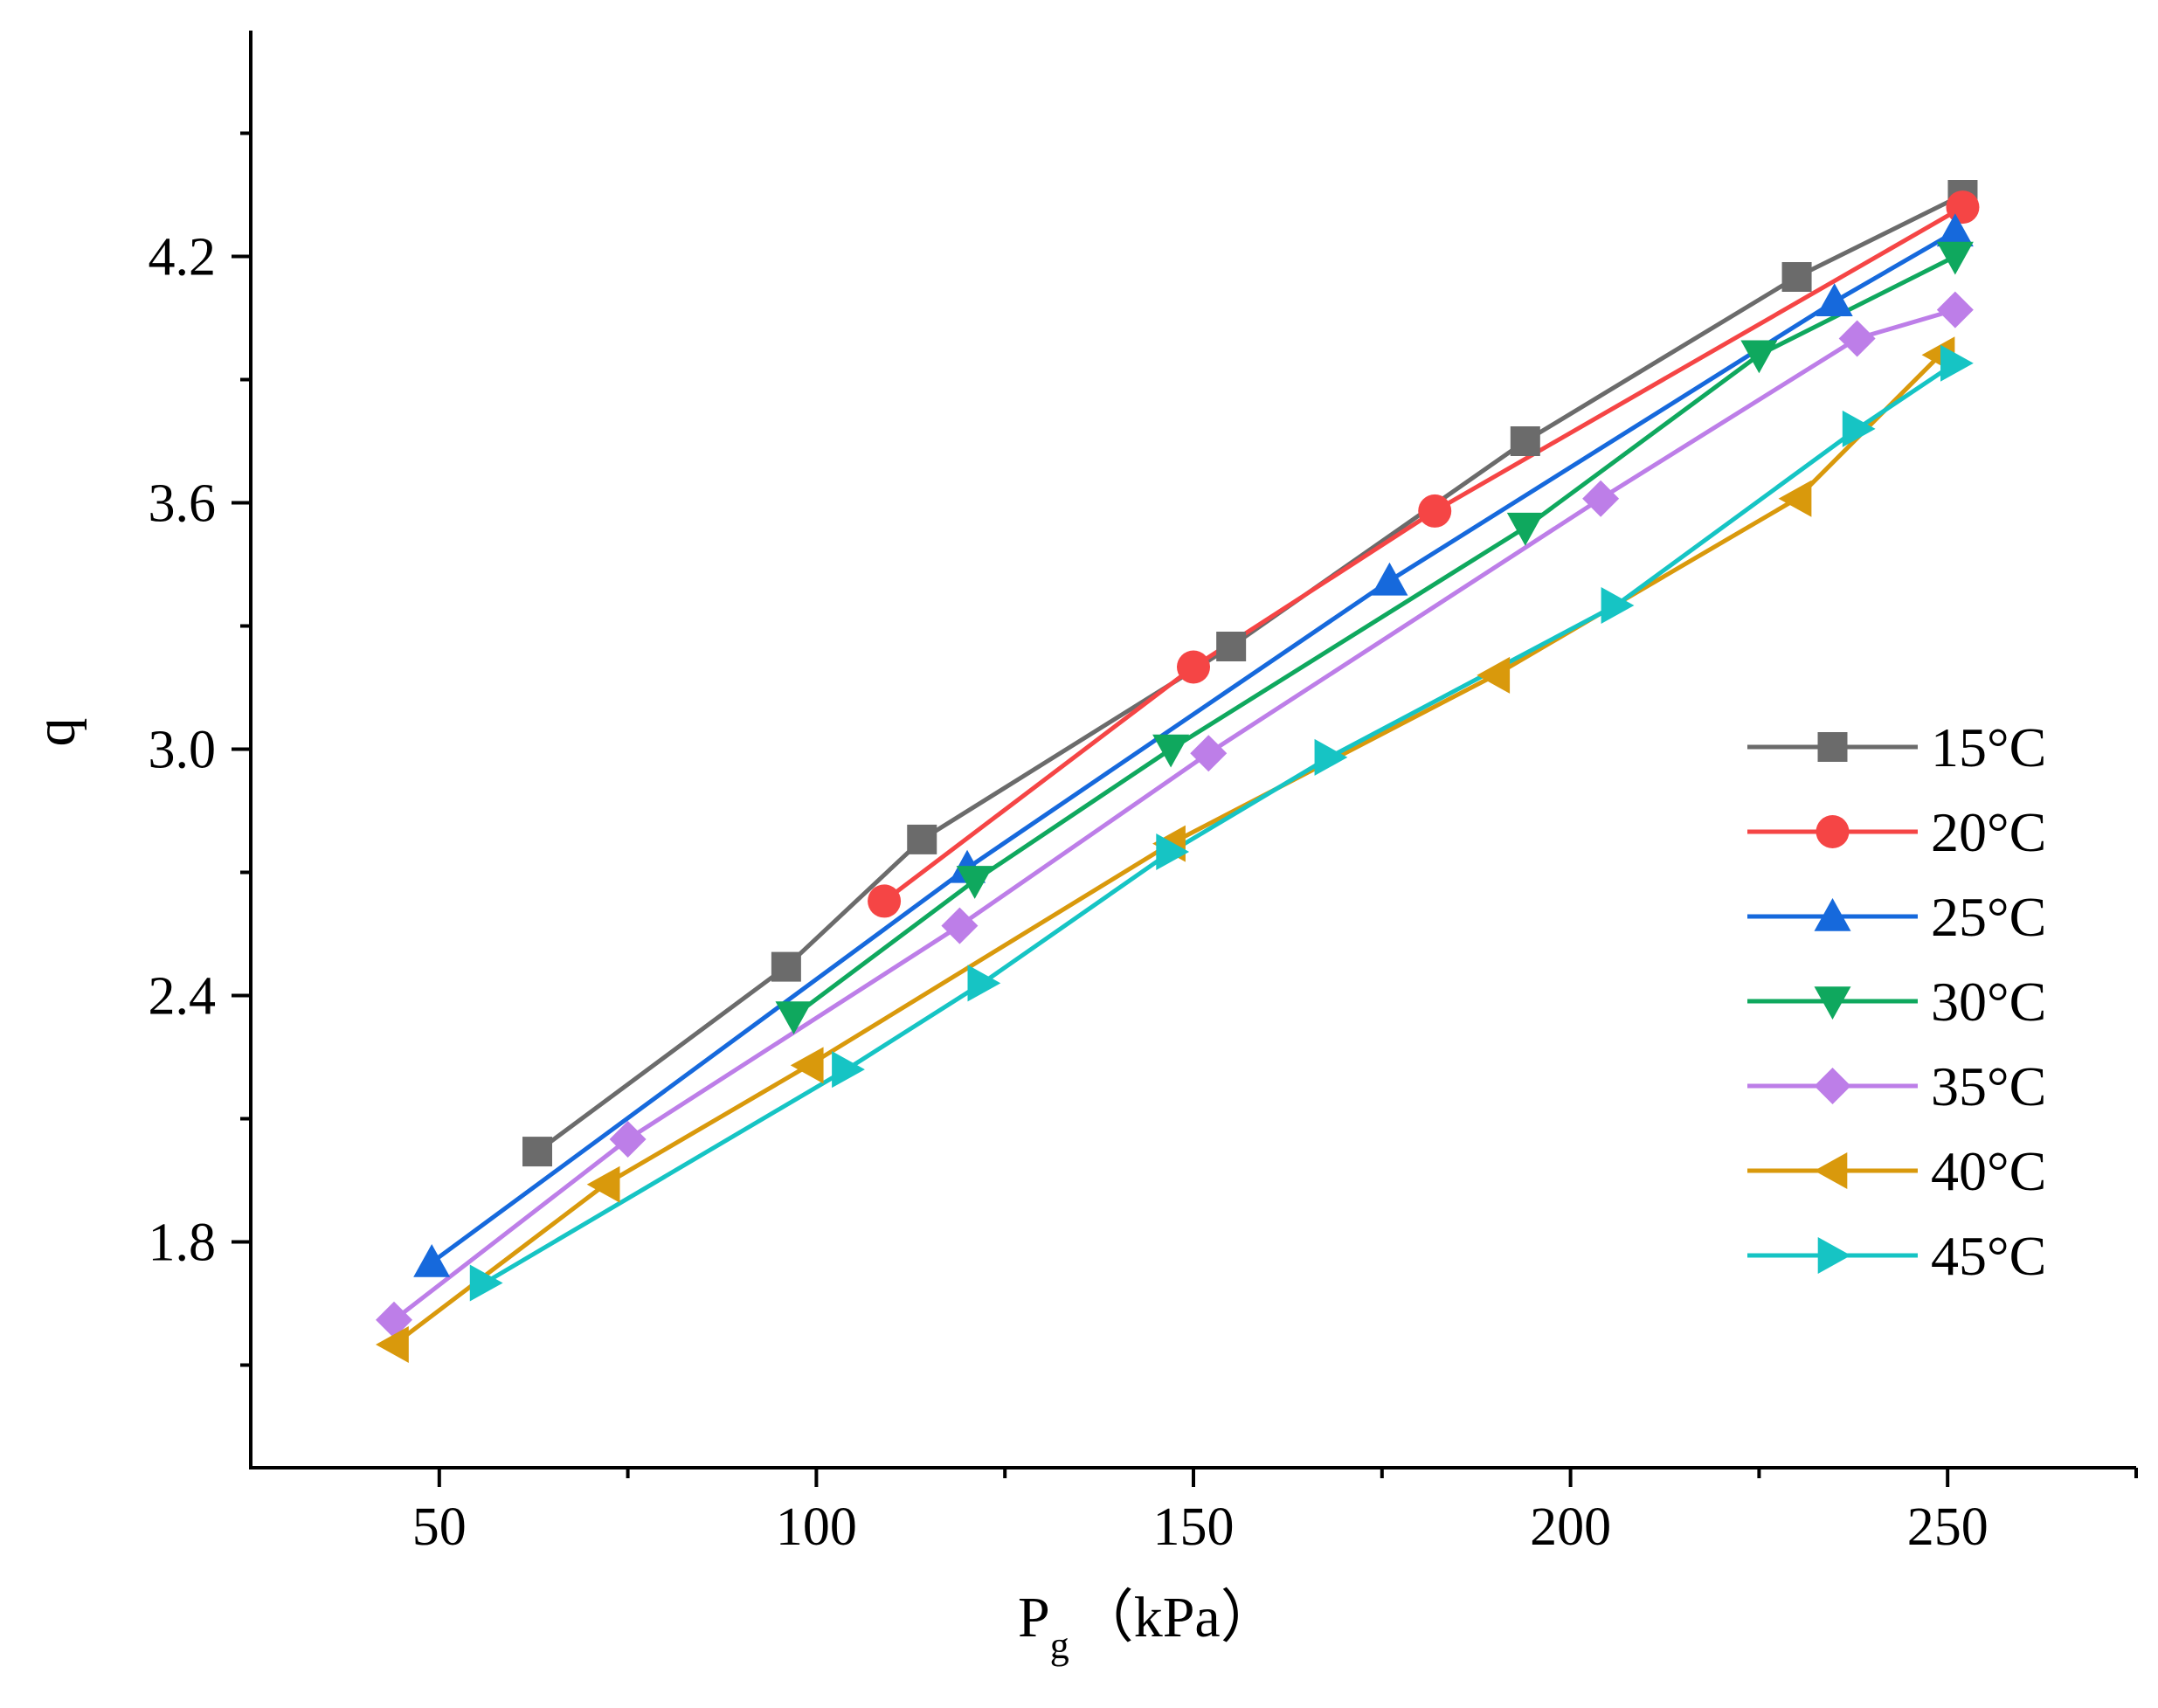  Describe the element at coordinates (1989, 1086) in the screenshot. I see `legend-label: 35°C` at that location.